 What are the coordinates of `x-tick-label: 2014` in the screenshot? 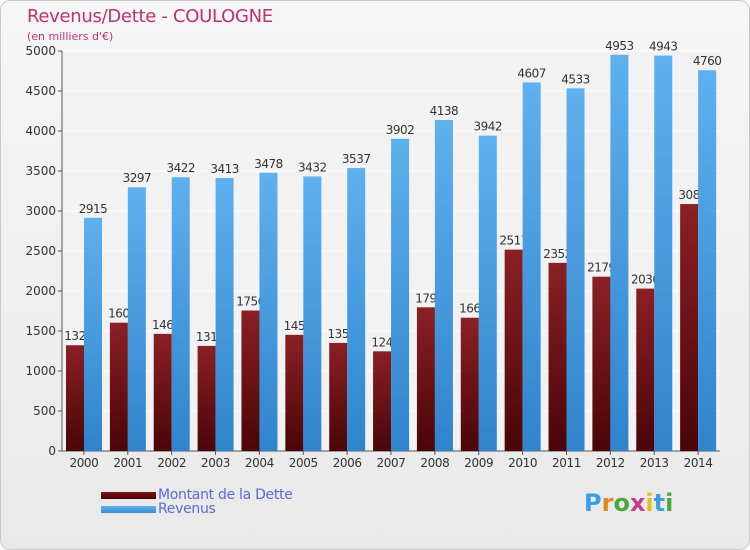 It's located at (698, 463).